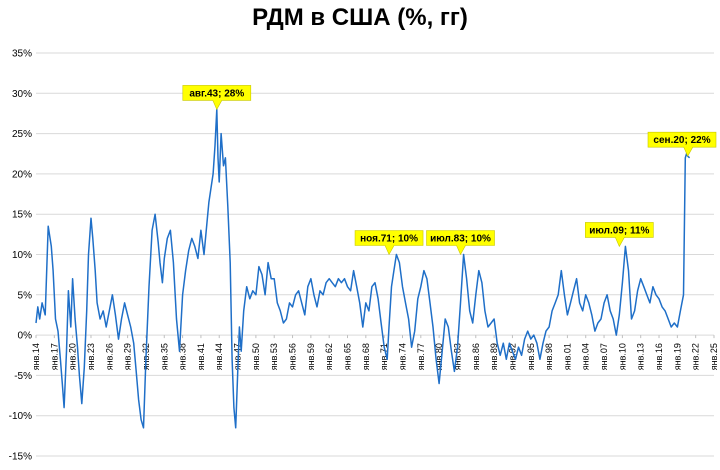 The width and height of the screenshot is (720, 470). What do you see at coordinates (512, 356) in the screenshot?
I see `x-tick-label: янв.92` at bounding box center [512, 356].